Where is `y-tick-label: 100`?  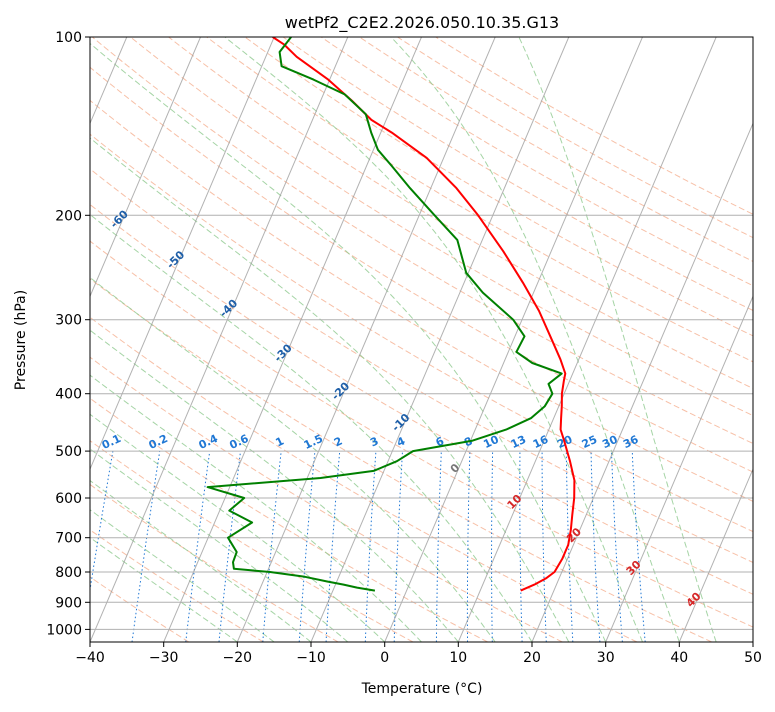
y-tick-label: 100 is located at coordinates (68, 38).